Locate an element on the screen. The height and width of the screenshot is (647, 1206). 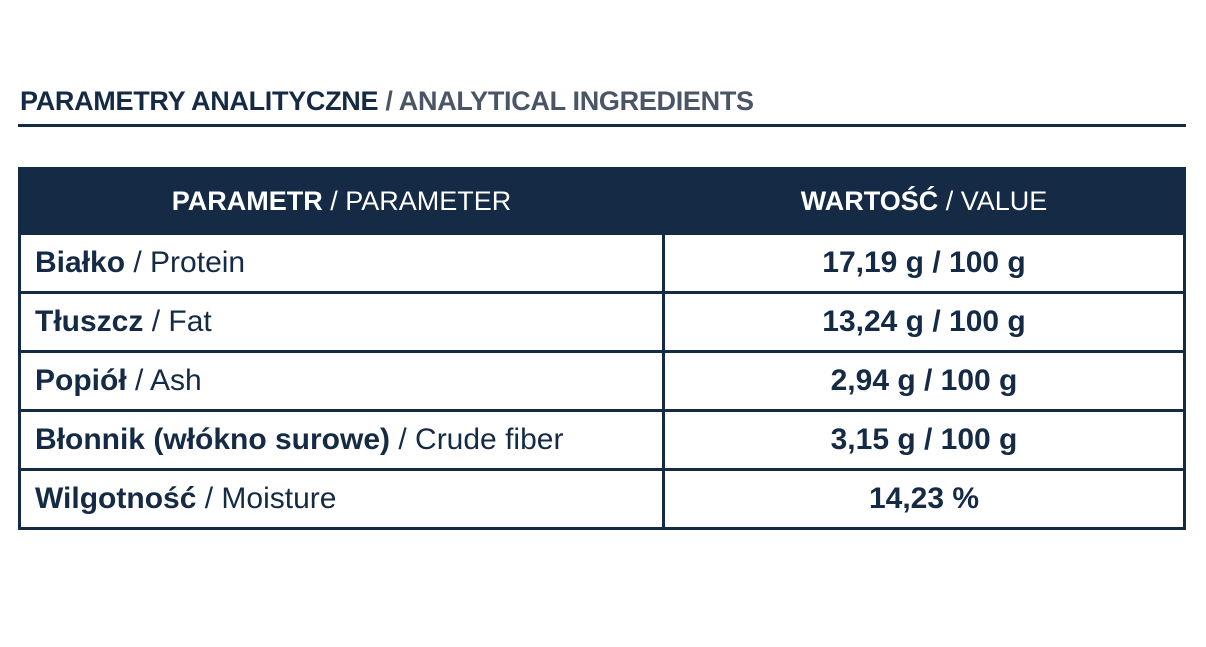
header-cell: WARTOŚĆ / VALUE is located at coordinates (924, 201).